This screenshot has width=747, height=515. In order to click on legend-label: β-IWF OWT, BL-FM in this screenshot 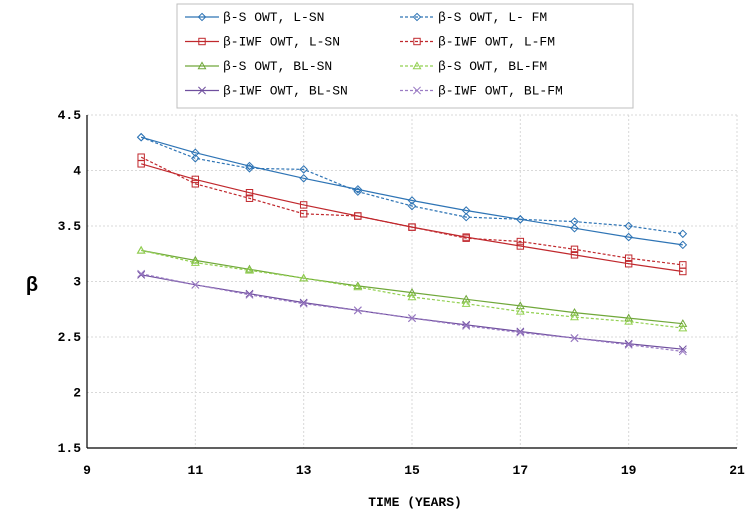, I will do `click(500, 91)`.